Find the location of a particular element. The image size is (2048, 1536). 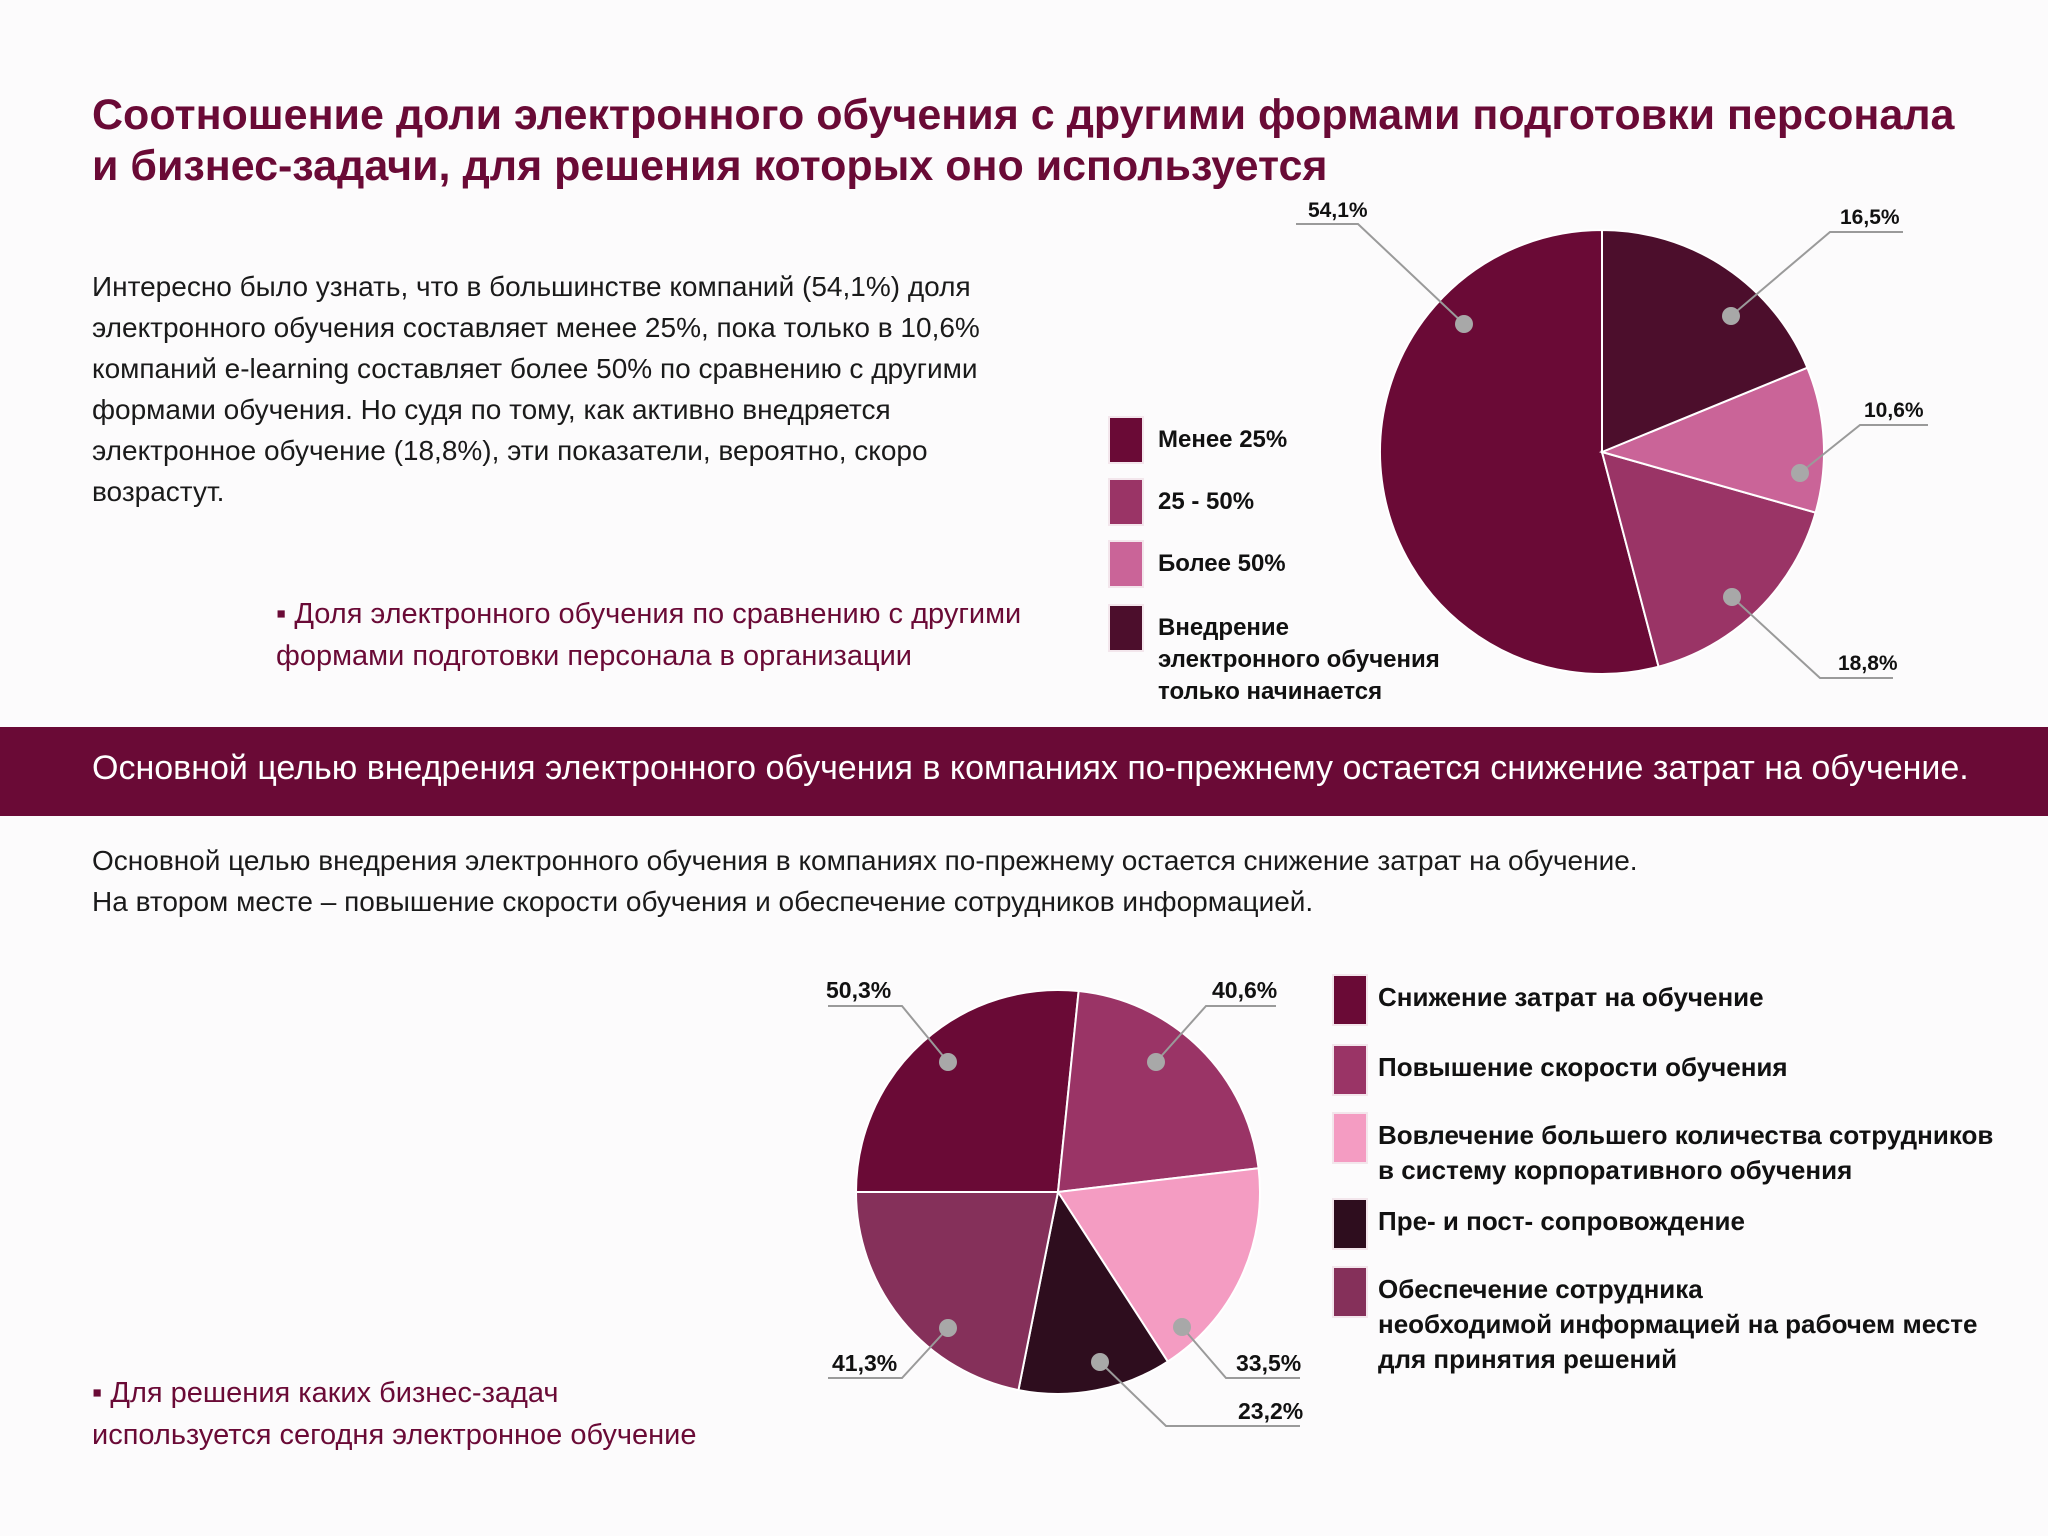

data-label: 33,5% is located at coordinates (1268, 1363).